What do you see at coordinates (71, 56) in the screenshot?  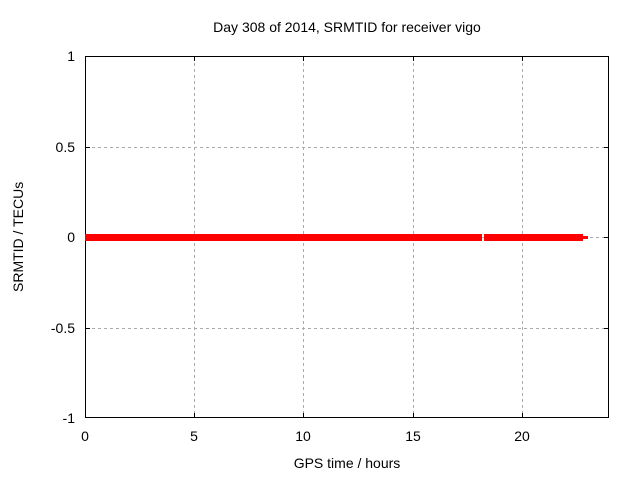 I see `y-tick-label-1: 1` at bounding box center [71, 56].